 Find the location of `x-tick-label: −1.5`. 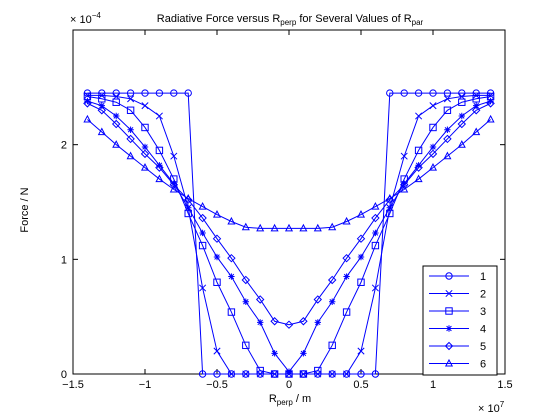

x-tick-label: −1.5 is located at coordinates (73, 385).